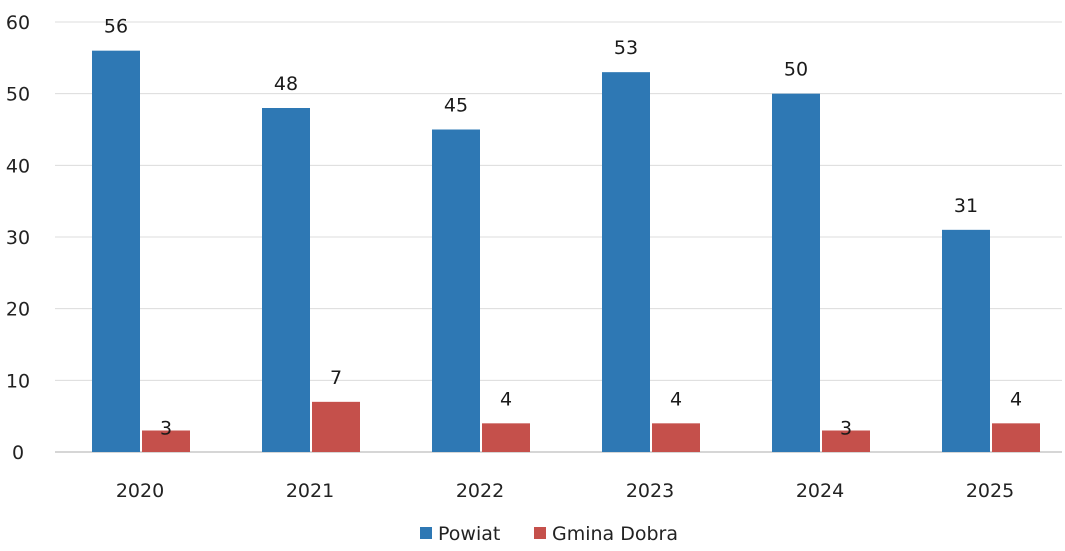 Image resolution: width=1065 pixels, height=551 pixels. I want to click on y-tick-label: 0, so click(18, 453).